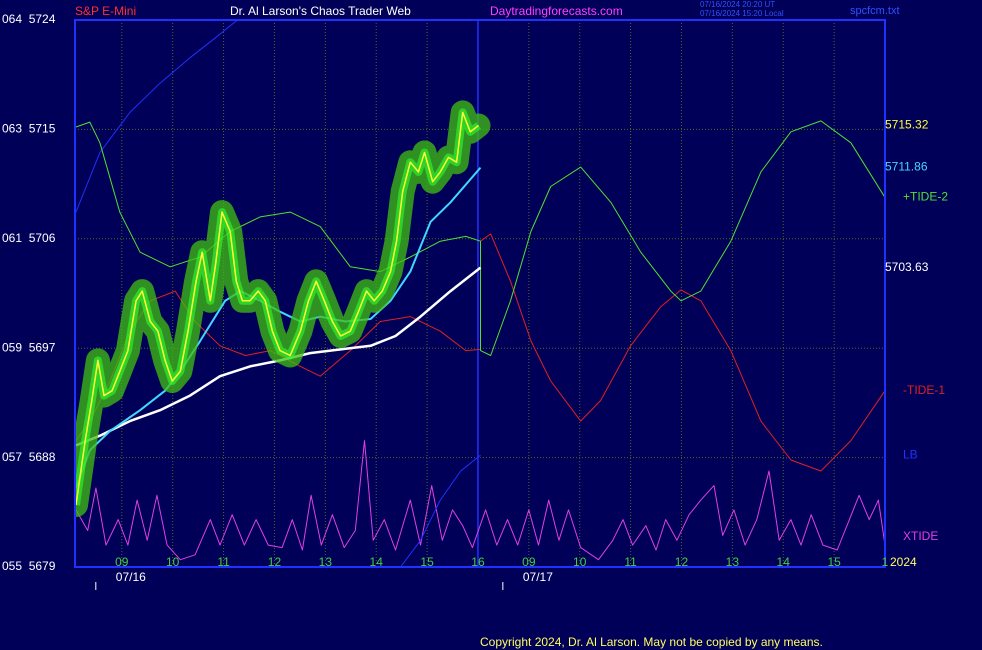 The width and height of the screenshot is (982, 650). Describe the element at coordinates (920, 536) in the screenshot. I see `series-label: XTIDE` at that location.